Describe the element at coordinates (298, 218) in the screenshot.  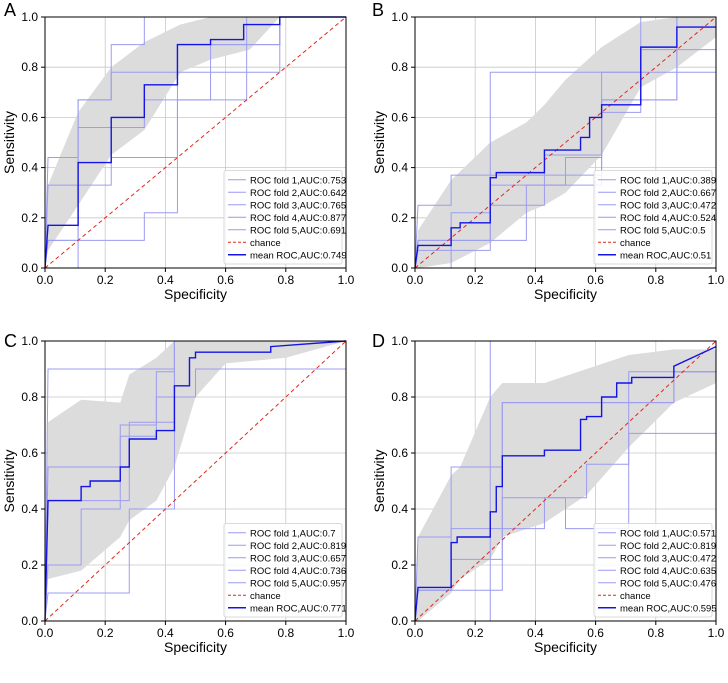
I see `legend-entry-fold-4-label: ROC fold 4,AUC:0.877` at that location.